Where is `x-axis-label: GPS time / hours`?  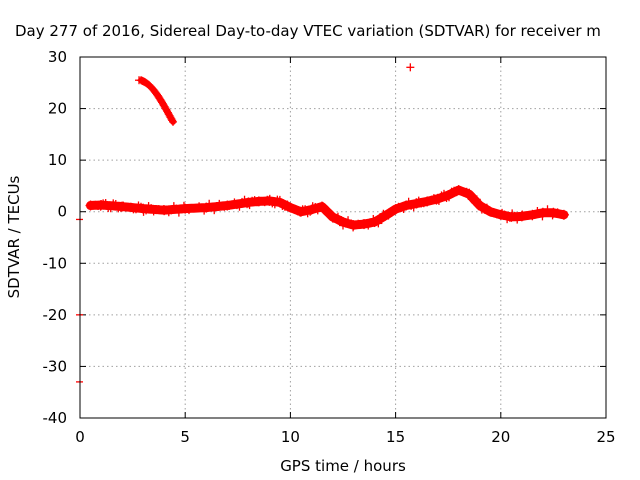
x-axis-label: GPS time / hours is located at coordinates (343, 466).